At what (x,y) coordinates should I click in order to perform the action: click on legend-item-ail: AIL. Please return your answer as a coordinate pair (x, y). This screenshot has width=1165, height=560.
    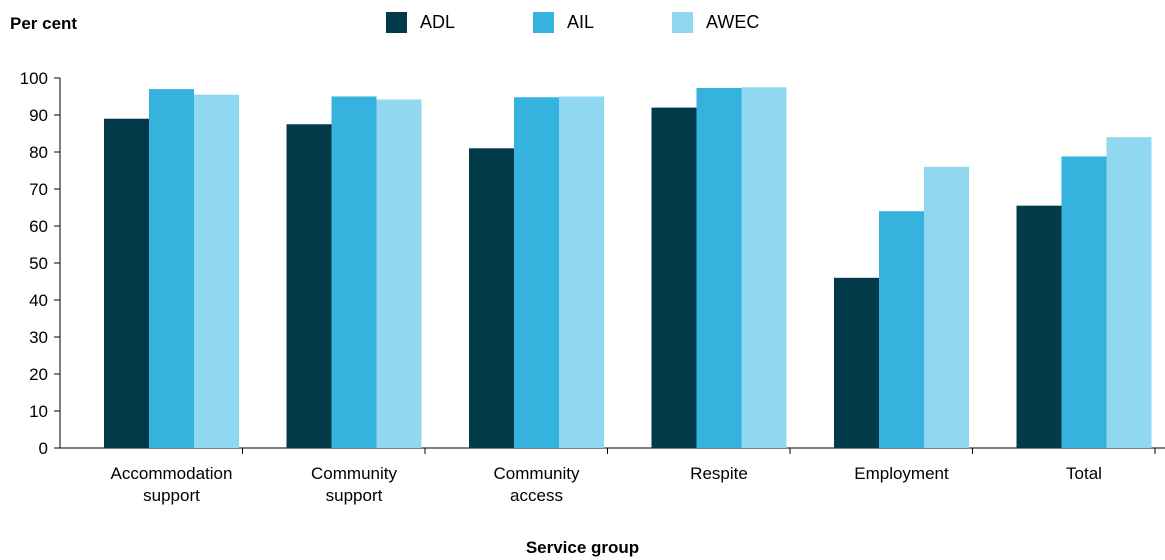
    Looking at the image, I should click on (563, 22).